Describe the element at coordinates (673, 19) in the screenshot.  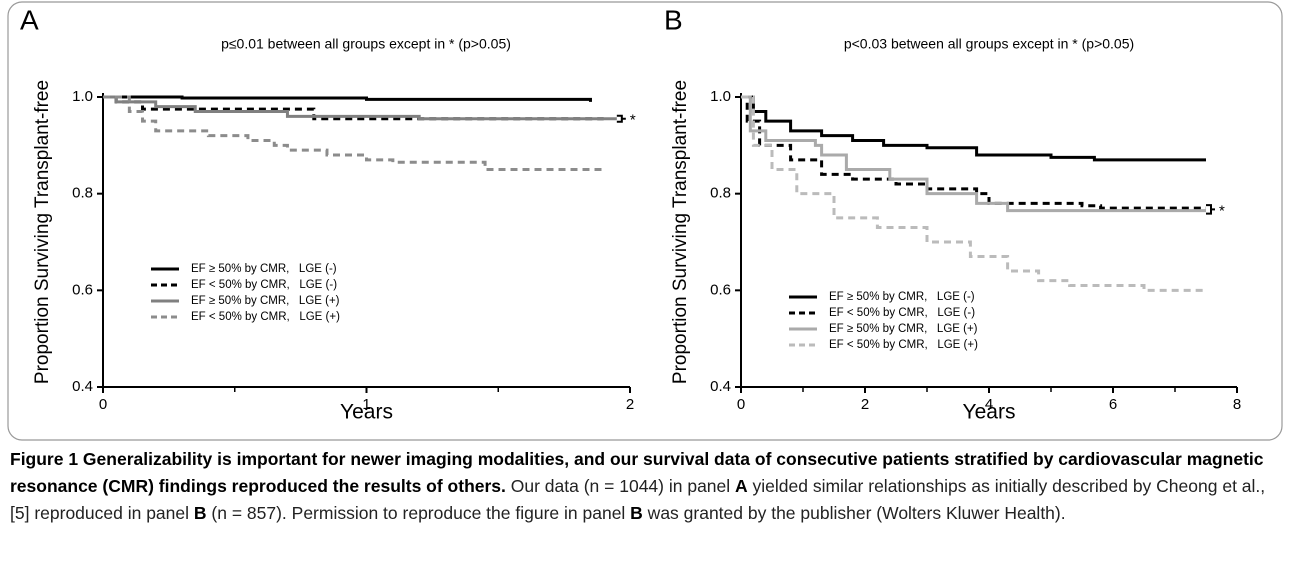
I see `panel-label: B` at that location.